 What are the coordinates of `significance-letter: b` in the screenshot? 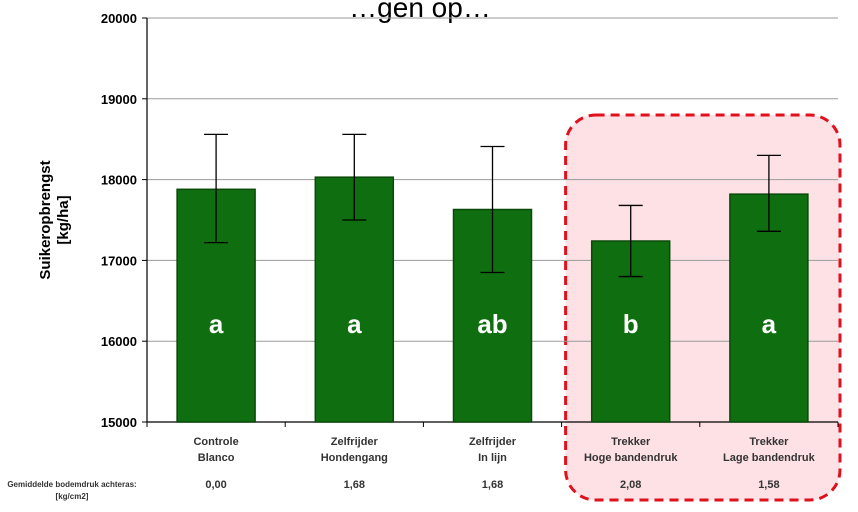 It's located at (631, 324).